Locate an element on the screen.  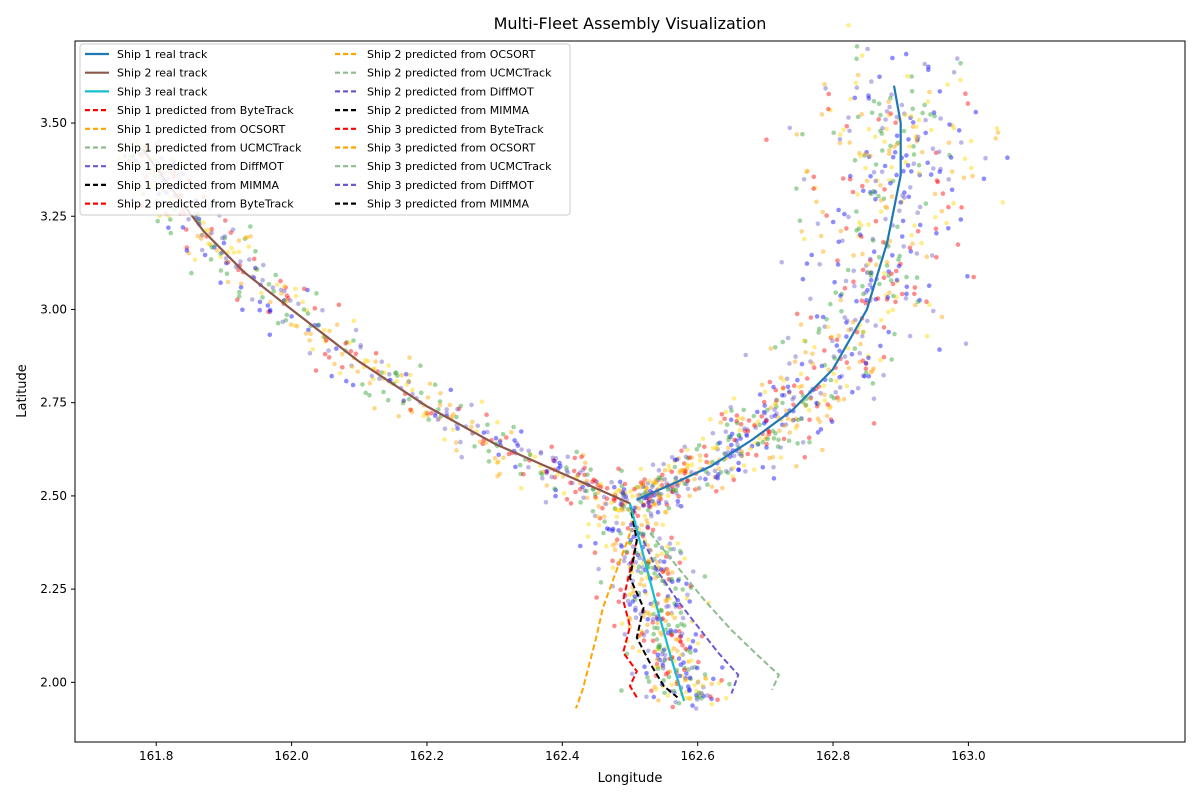
legend-entry: Ship 3 predicted from UCMCTrack is located at coordinates (459, 166).